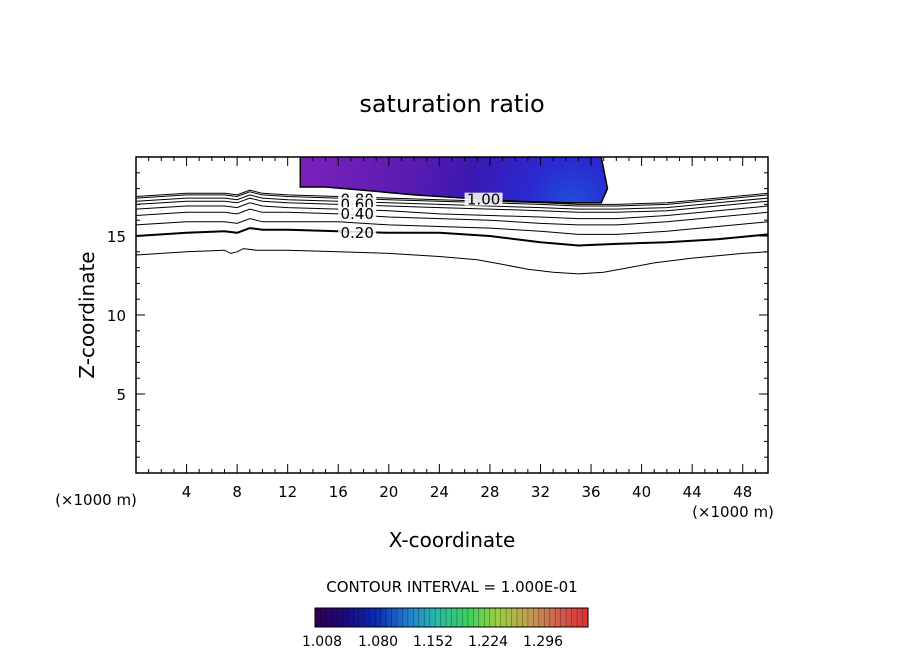 Image resolution: width=904 pixels, height=654 pixels. What do you see at coordinates (116, 237) in the screenshot?
I see `y-tick-label: 15` at bounding box center [116, 237].